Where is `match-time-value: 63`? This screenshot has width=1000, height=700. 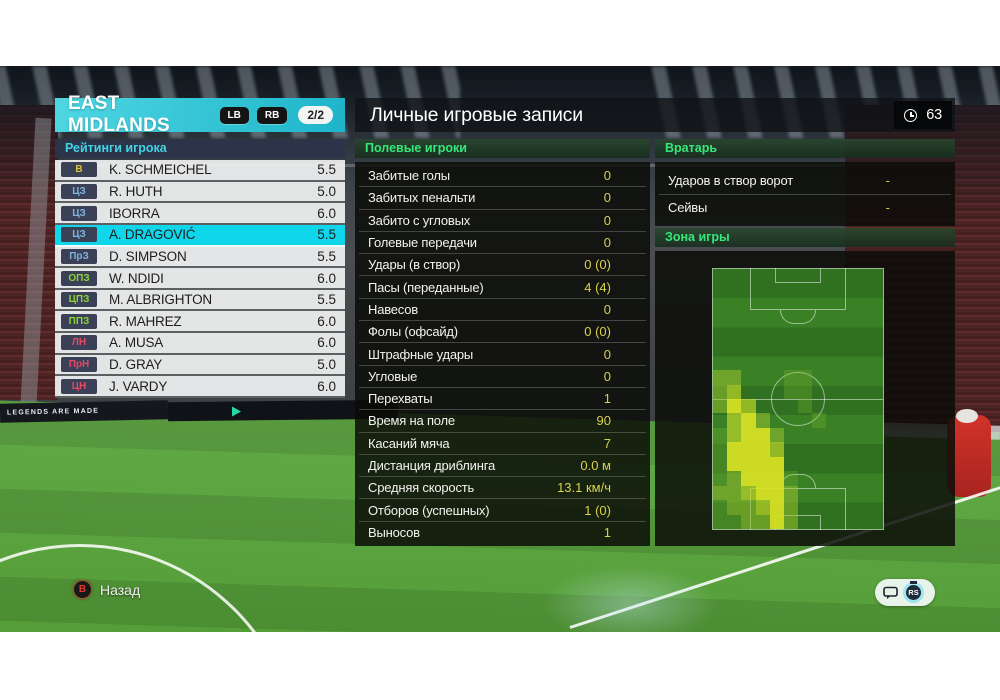
match-time-value: 63 is located at coordinates (934, 115).